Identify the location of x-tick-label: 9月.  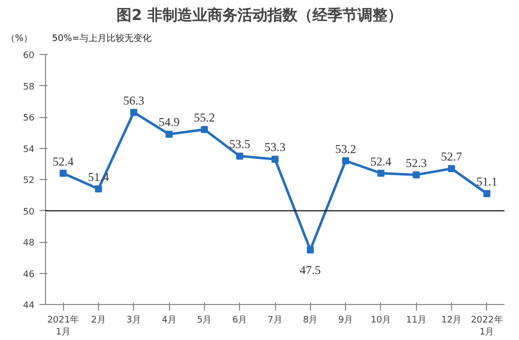
(345, 321).